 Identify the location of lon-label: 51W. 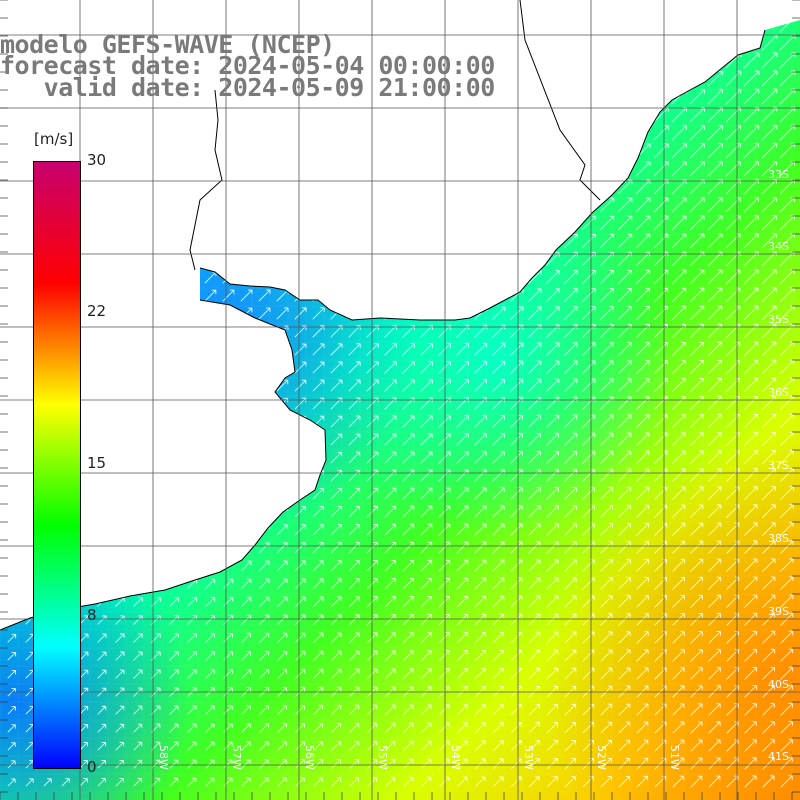
(674, 757).